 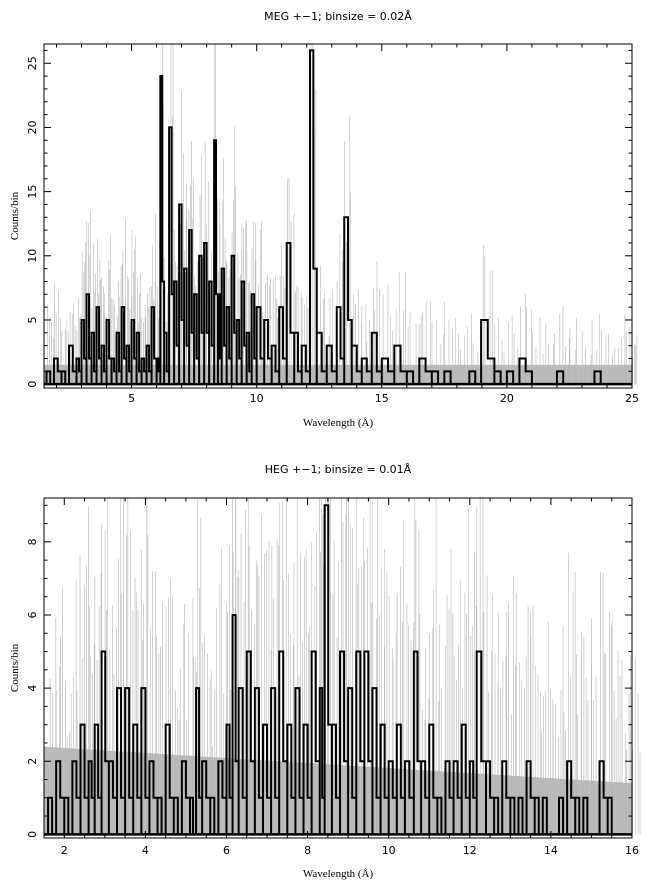 I want to click on x-tick-label: 20, so click(x=507, y=398).